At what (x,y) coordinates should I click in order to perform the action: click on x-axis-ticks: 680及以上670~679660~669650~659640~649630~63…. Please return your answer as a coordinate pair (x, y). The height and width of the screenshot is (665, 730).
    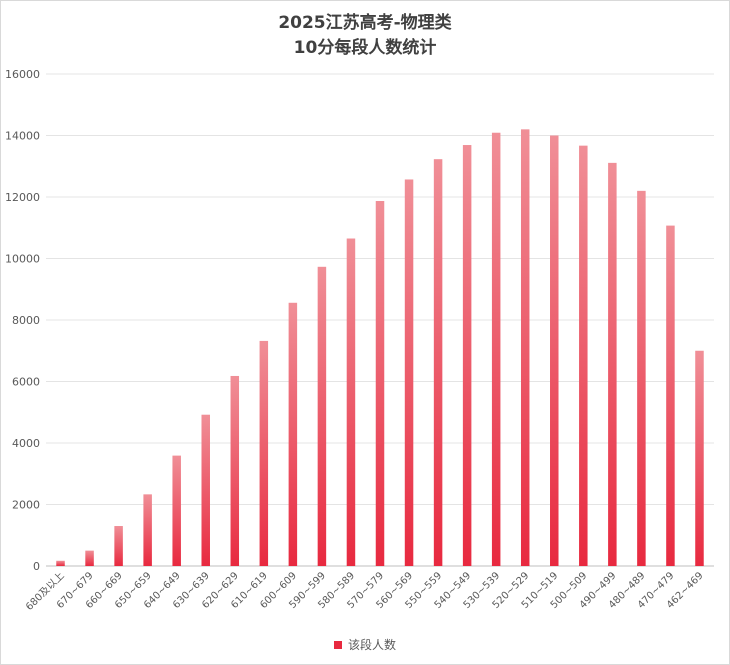
    Looking at the image, I should click on (364, 591).